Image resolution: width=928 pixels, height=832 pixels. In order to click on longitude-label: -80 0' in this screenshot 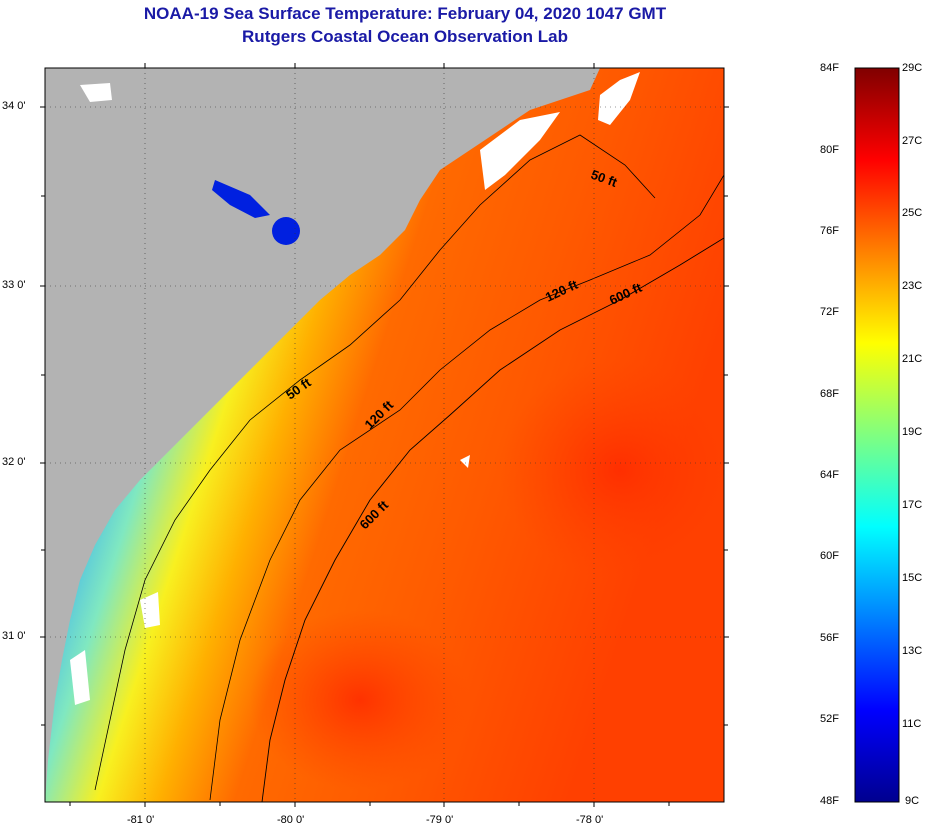, I will do `click(291, 820)`.